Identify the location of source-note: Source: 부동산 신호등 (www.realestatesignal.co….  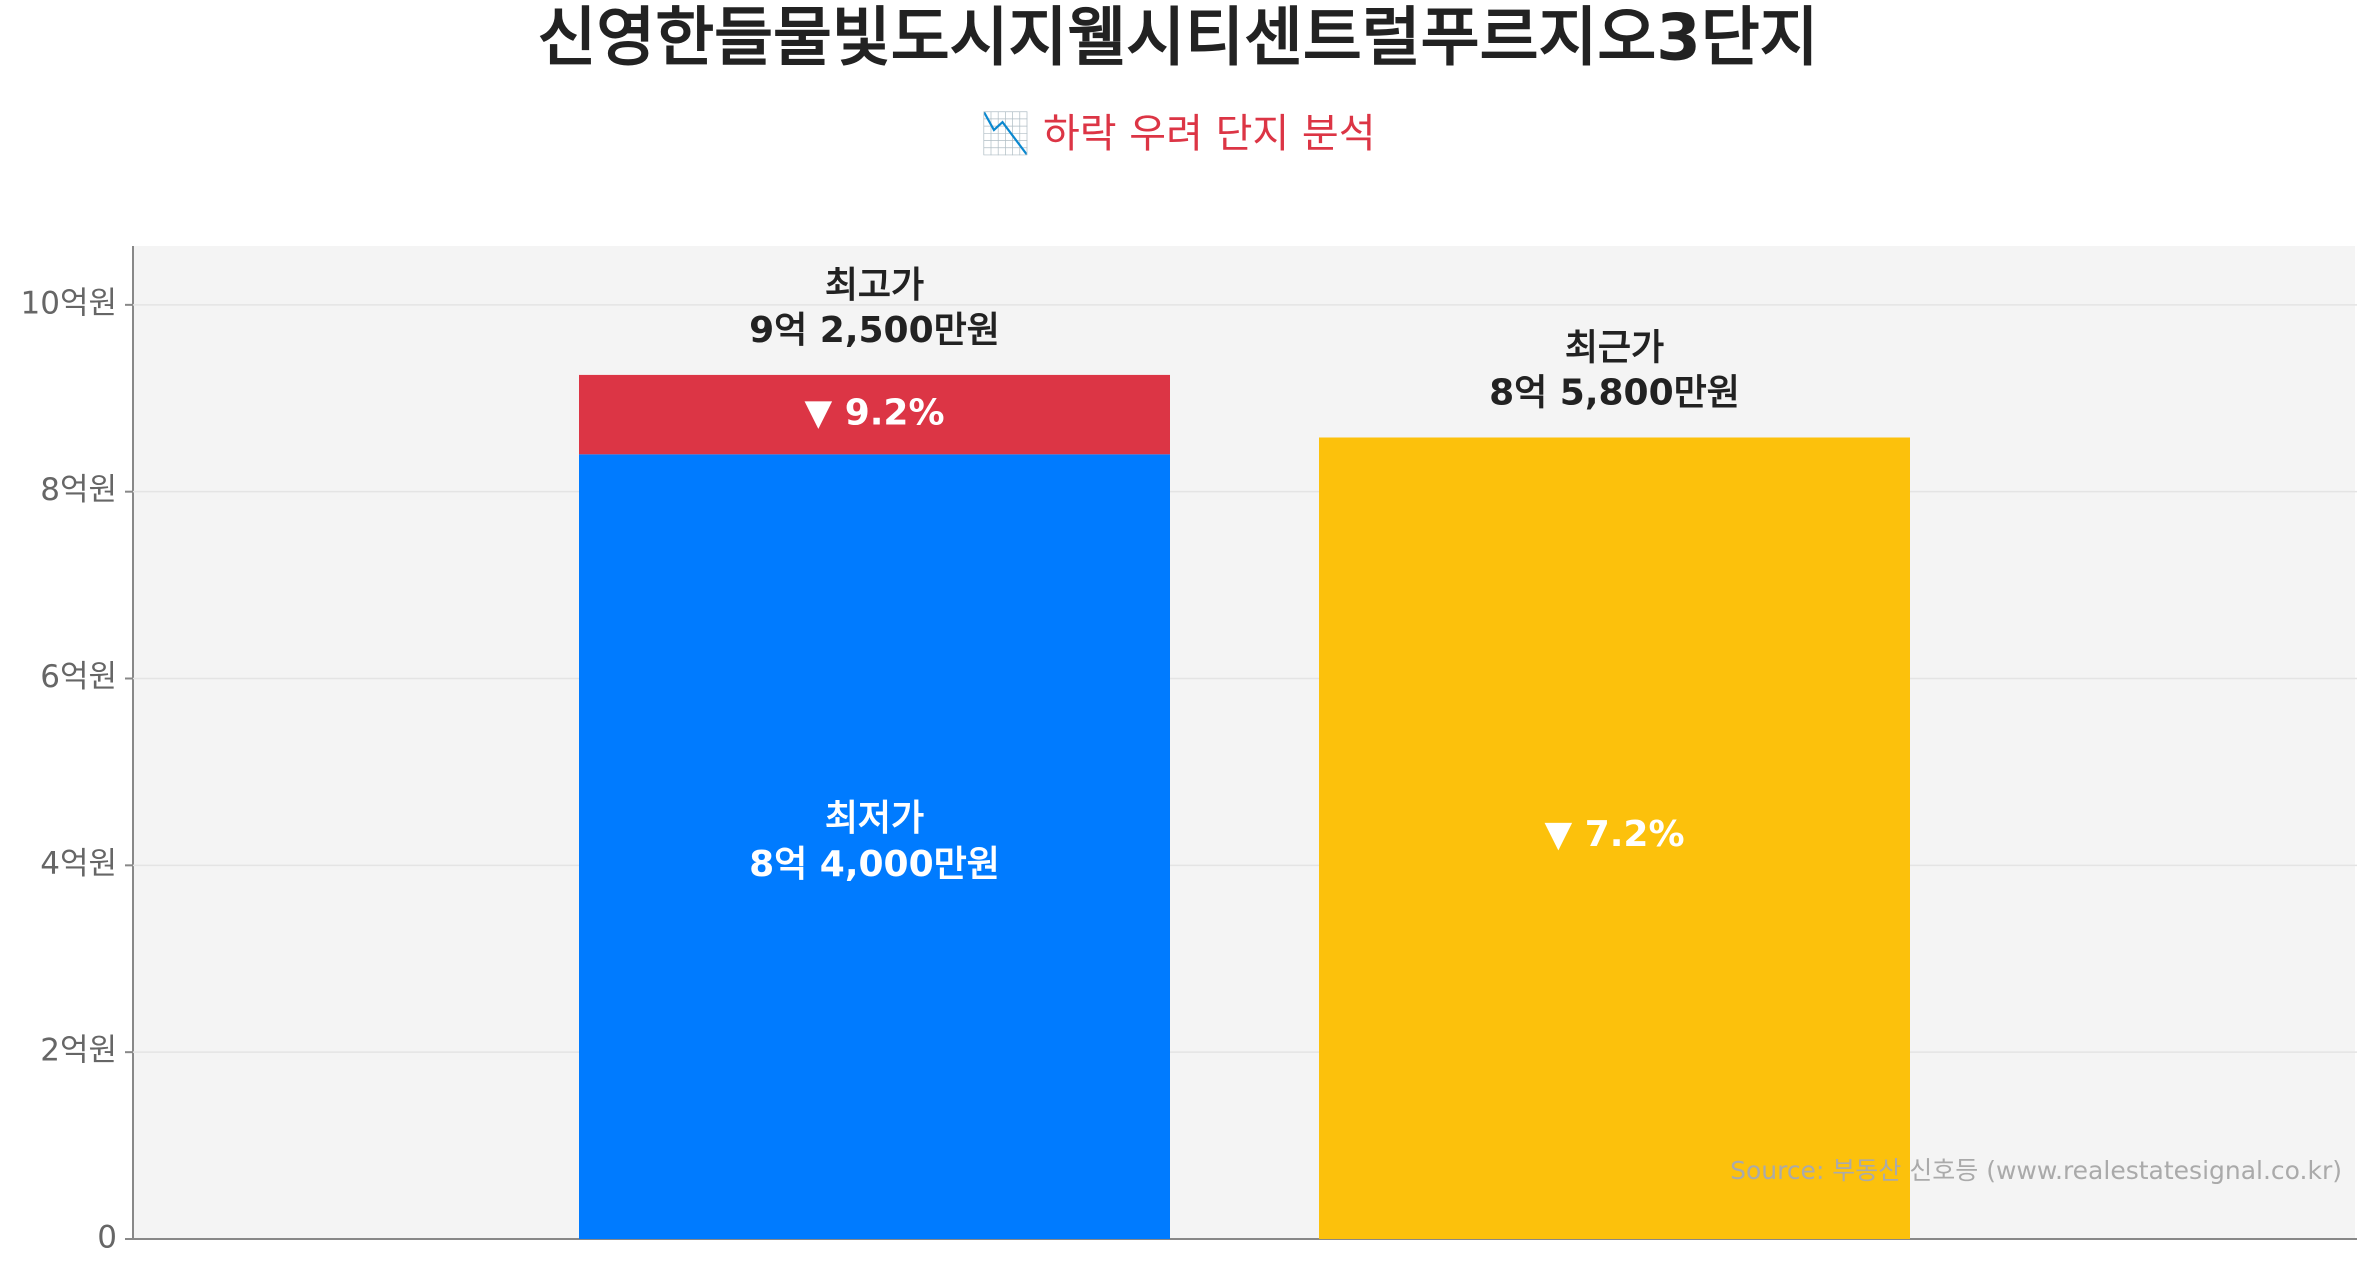
(2036, 1170).